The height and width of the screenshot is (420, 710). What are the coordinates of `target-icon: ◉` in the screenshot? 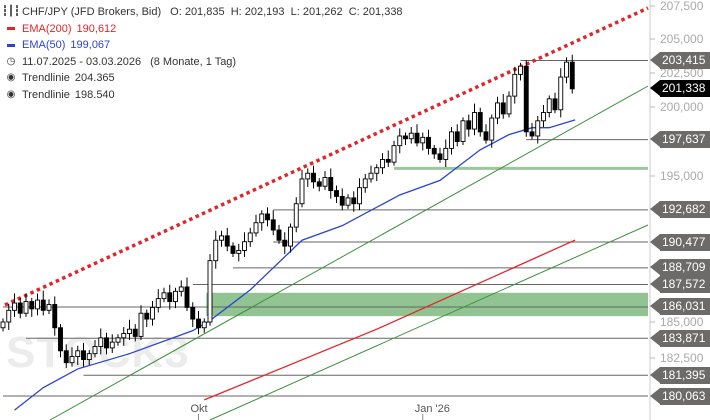 It's located at (11, 77).